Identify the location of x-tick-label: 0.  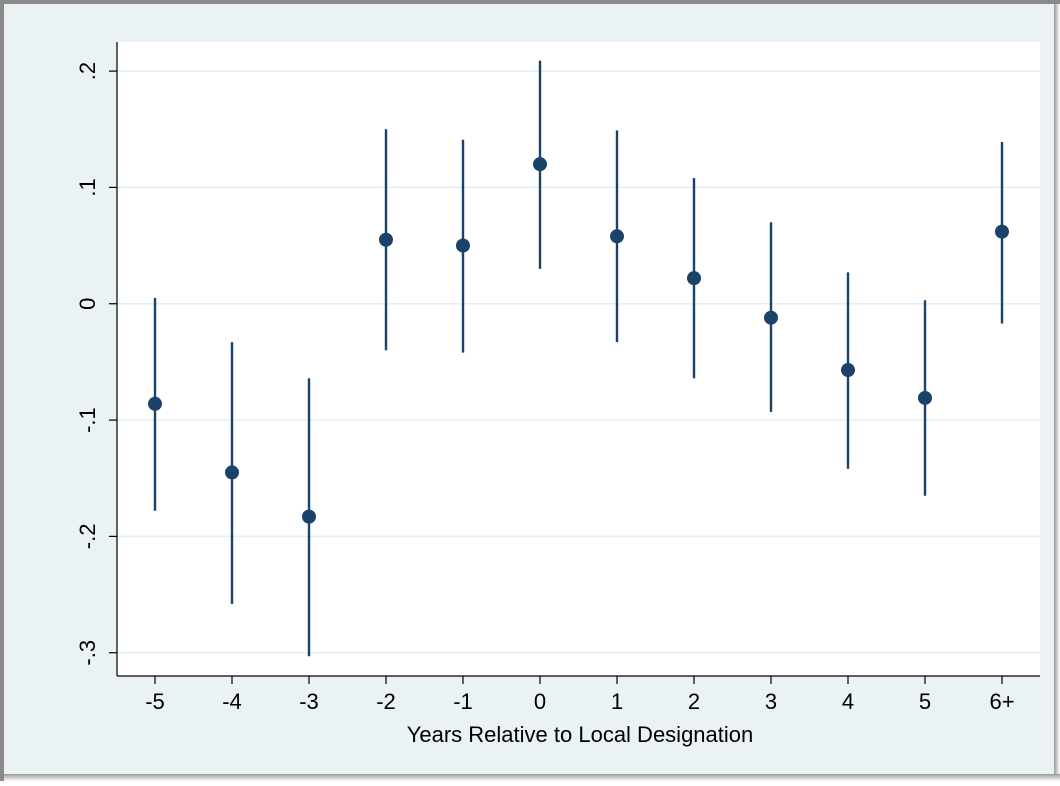
(540, 701).